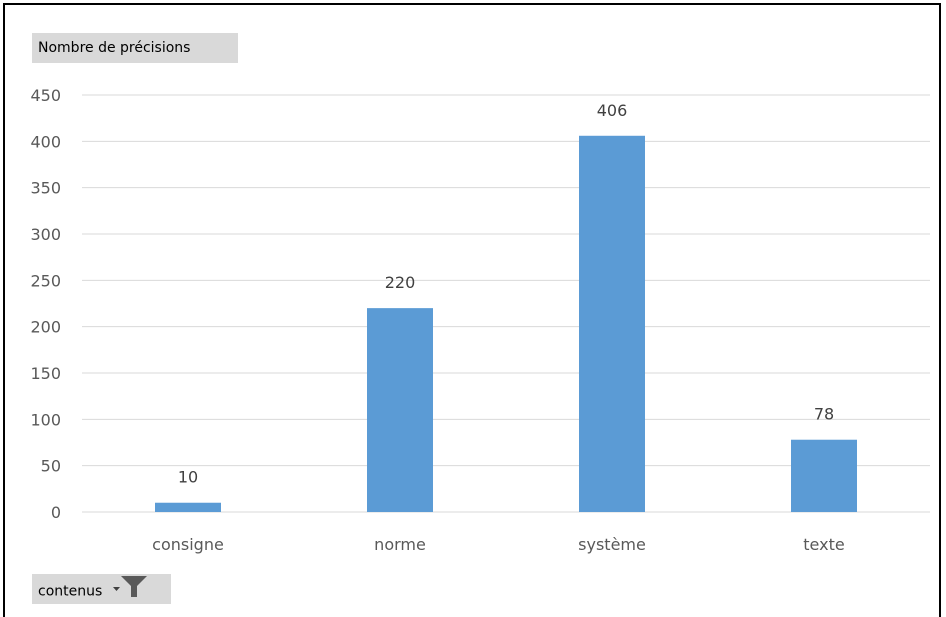  Describe the element at coordinates (45, 327) in the screenshot. I see `y-tick-label: 200` at that location.